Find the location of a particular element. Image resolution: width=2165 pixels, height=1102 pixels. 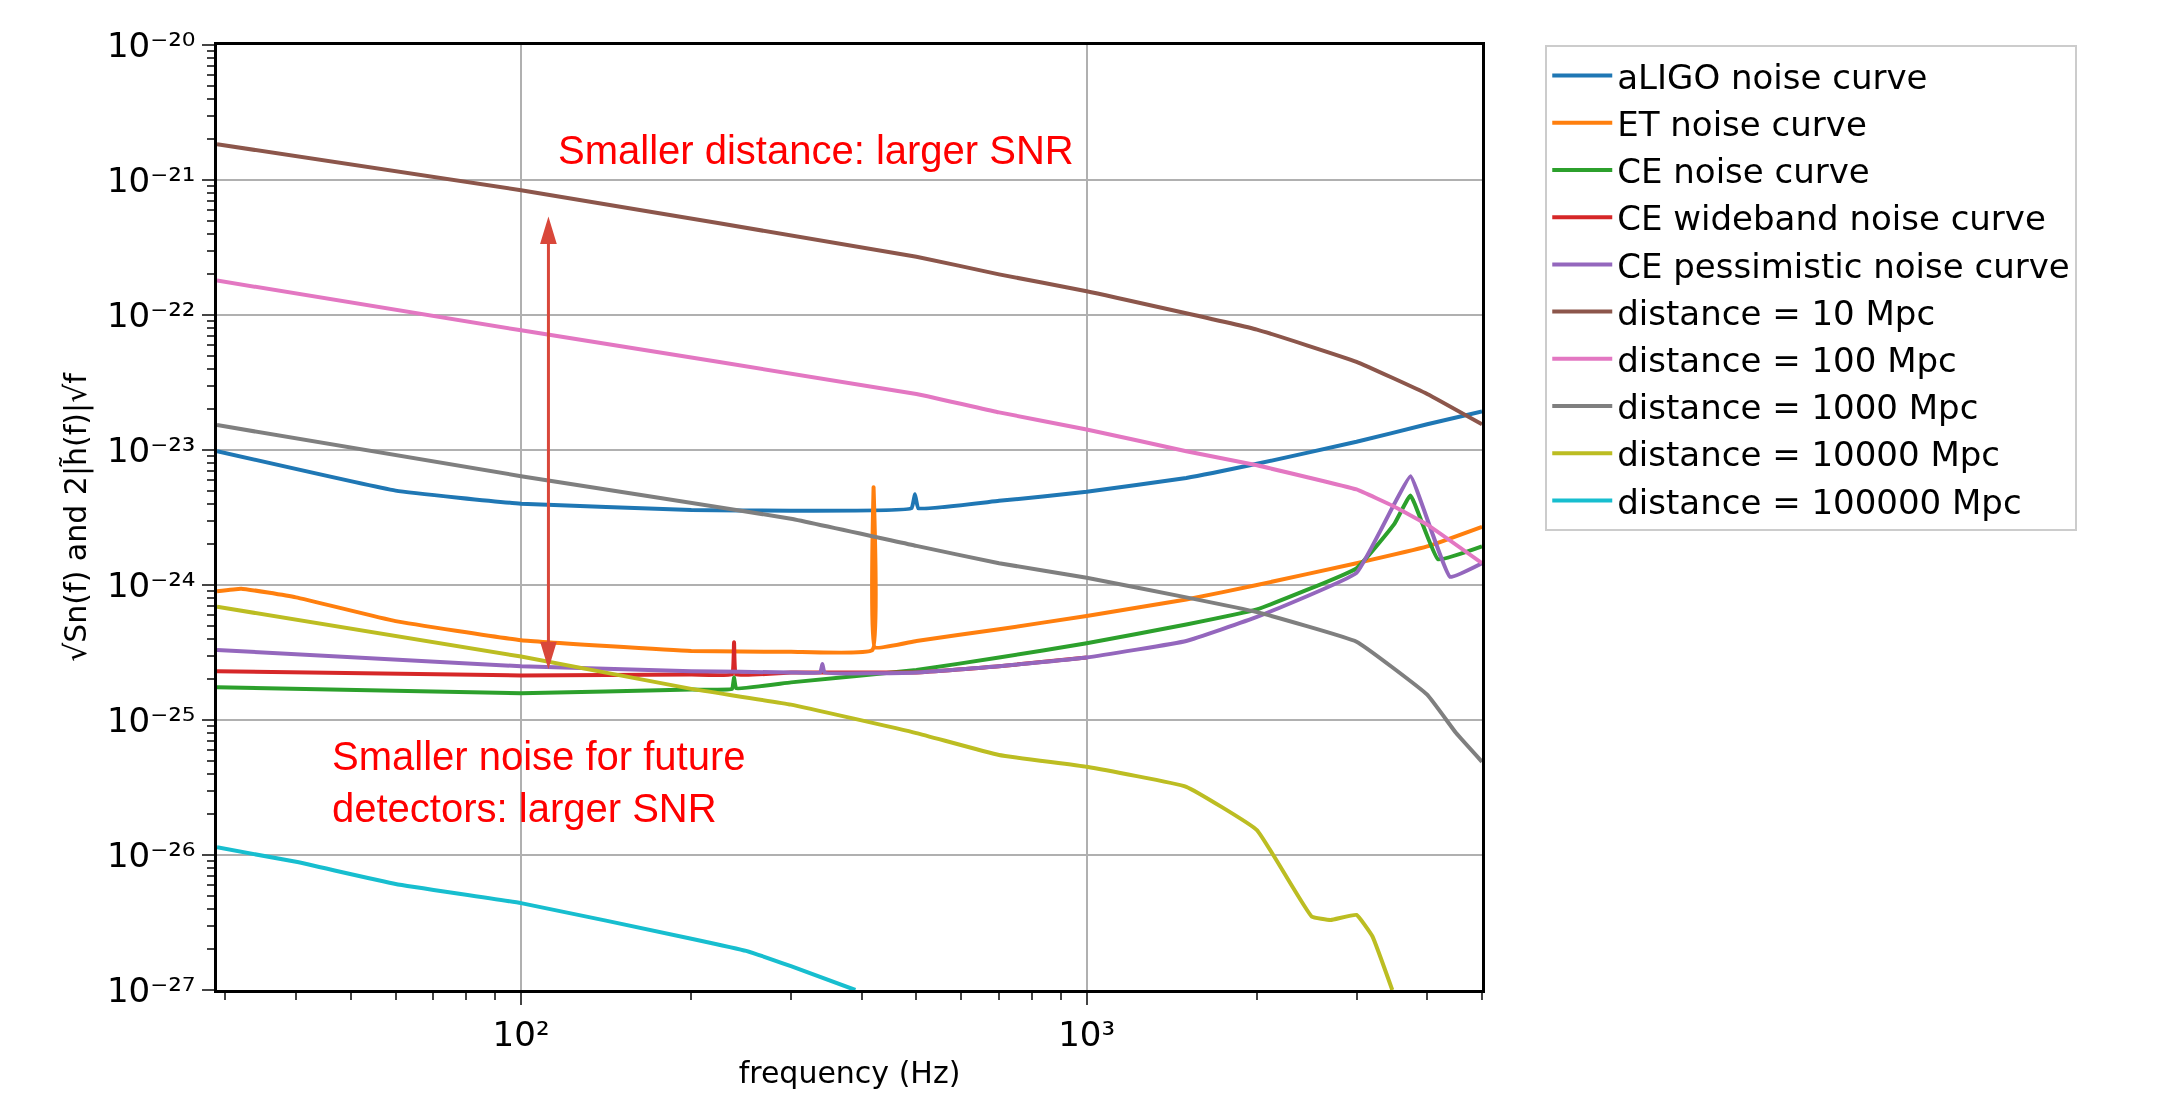

x-axis-title: frequency (Hz) is located at coordinates (849, 1073).